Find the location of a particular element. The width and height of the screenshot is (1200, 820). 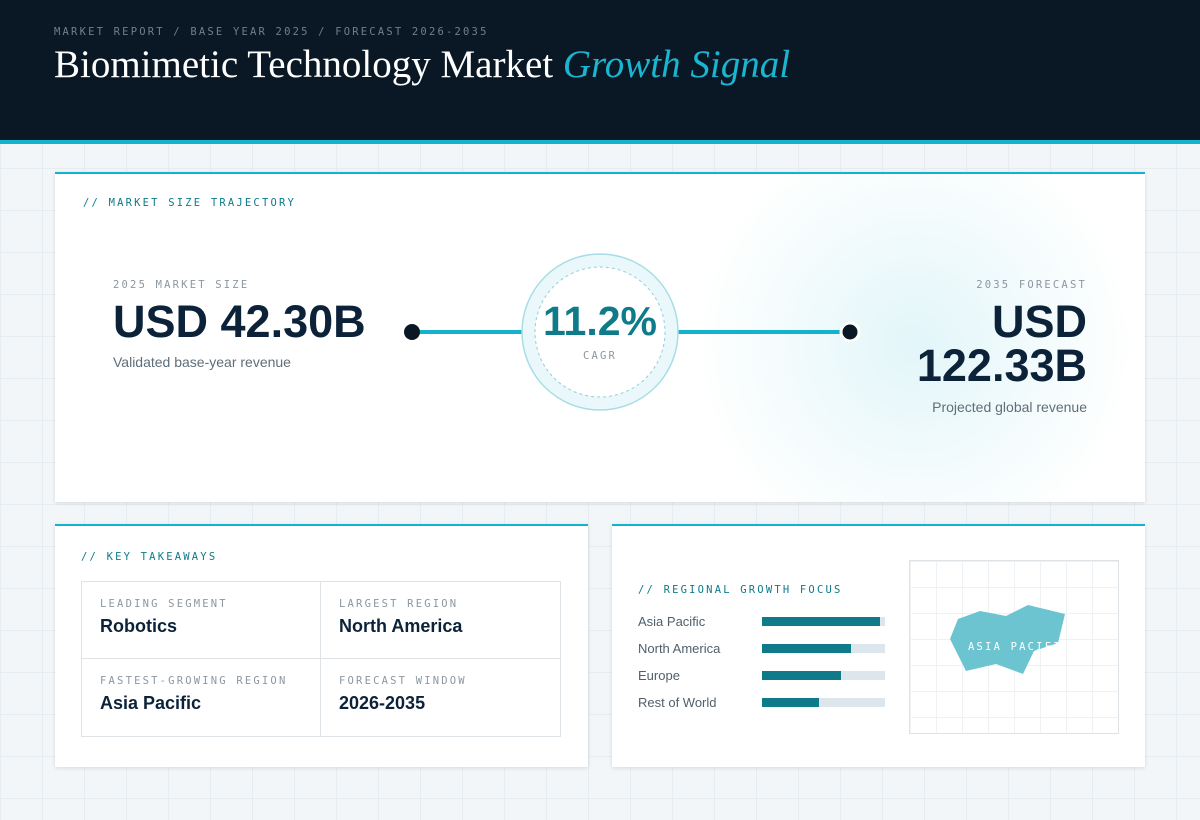

takeaway-cell: FORECAST WINDOW 2026-2035 is located at coordinates (441, 698).